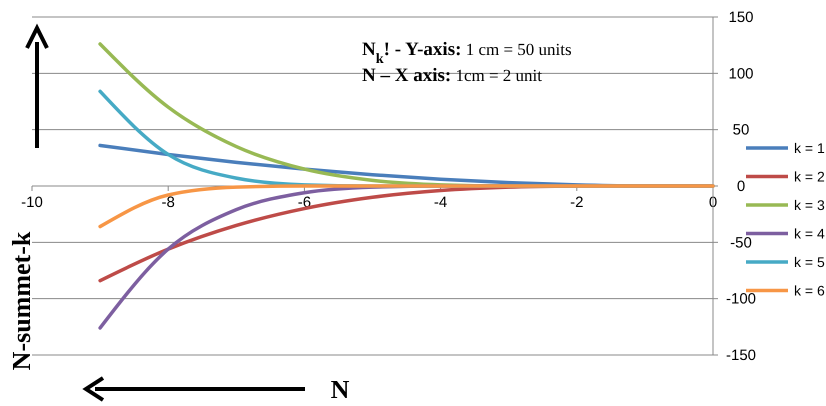 The height and width of the screenshot is (406, 826). What do you see at coordinates (741, 243) in the screenshot?
I see `y-tick-label: -50` at bounding box center [741, 243].